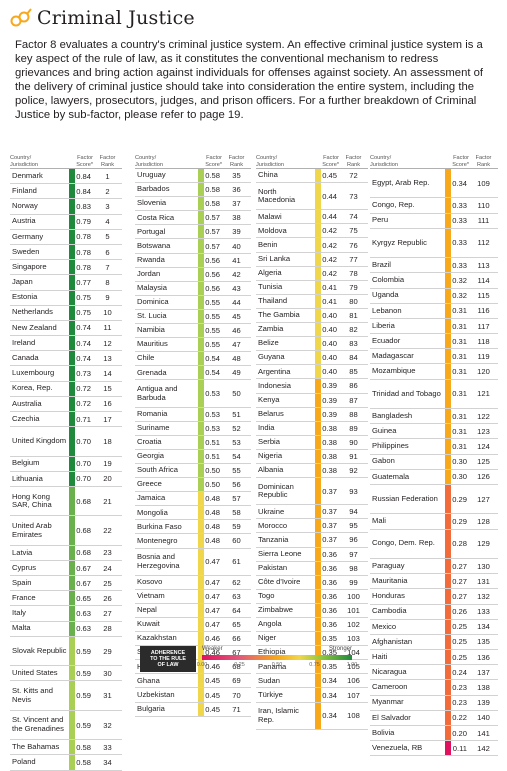 The height and width of the screenshot is (771, 507). I want to click on table-row: Moldova 0.42 75, so click(312, 231).